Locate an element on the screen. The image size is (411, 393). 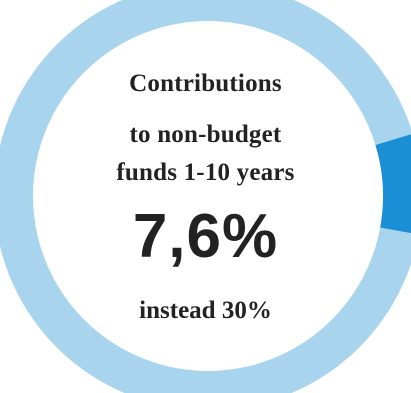
value-label: 7,6% is located at coordinates (205, 236).